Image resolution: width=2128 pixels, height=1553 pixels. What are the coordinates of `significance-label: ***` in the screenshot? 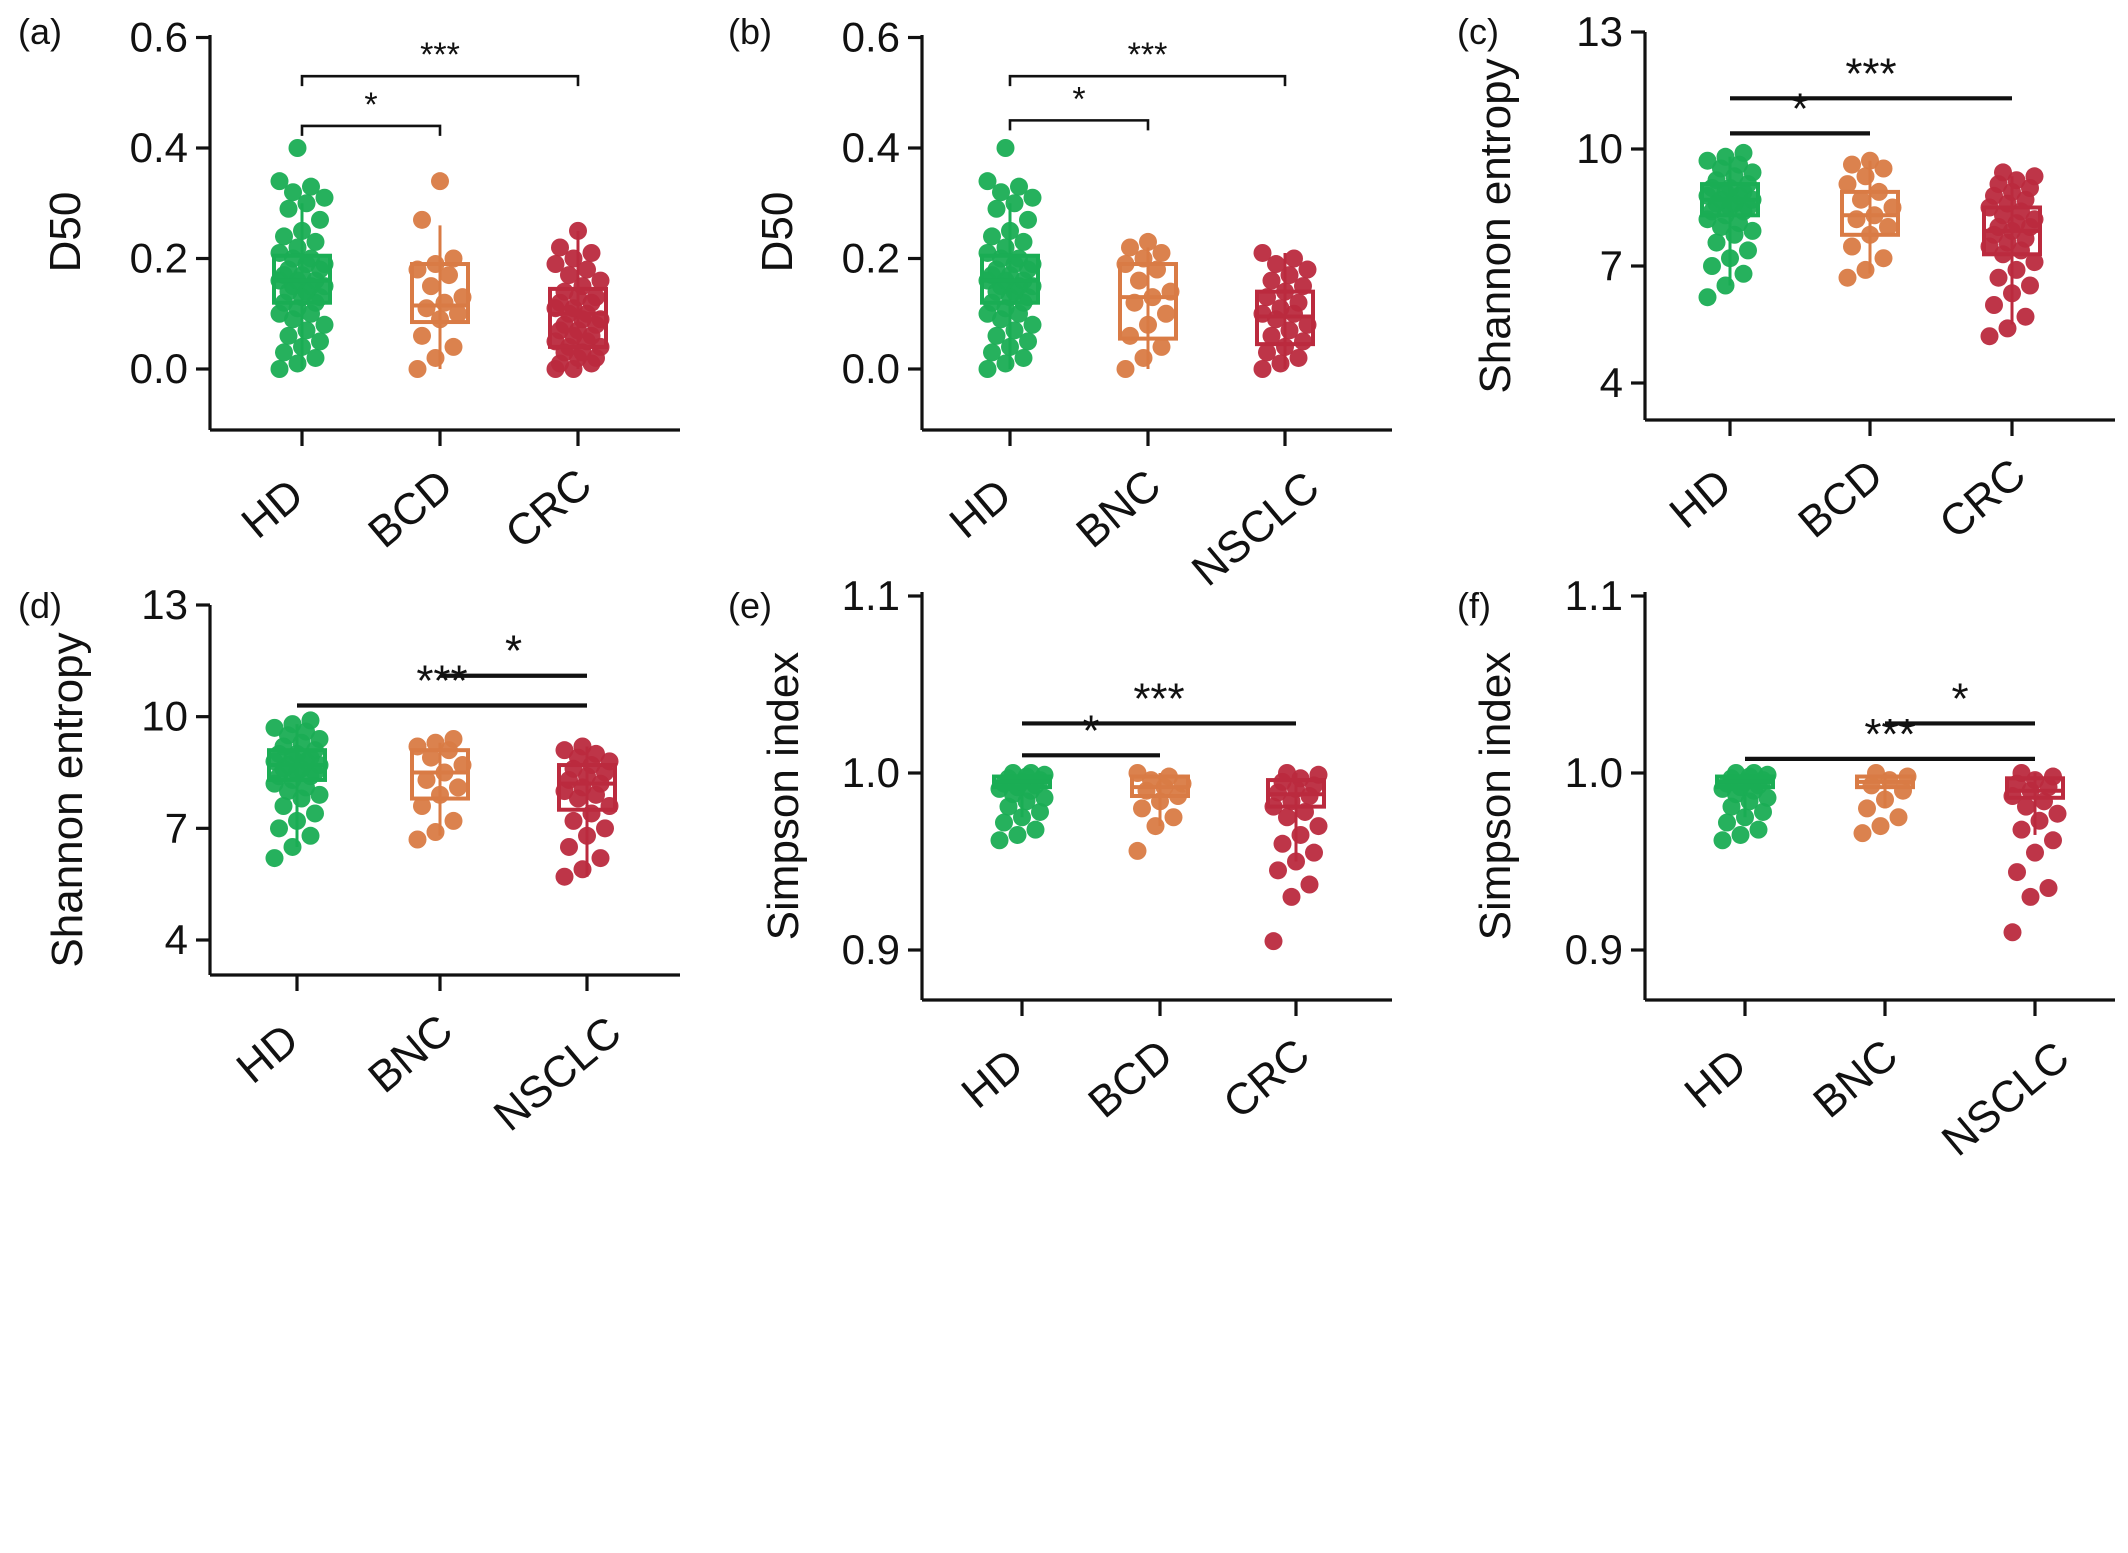 It's located at (1148, 55).